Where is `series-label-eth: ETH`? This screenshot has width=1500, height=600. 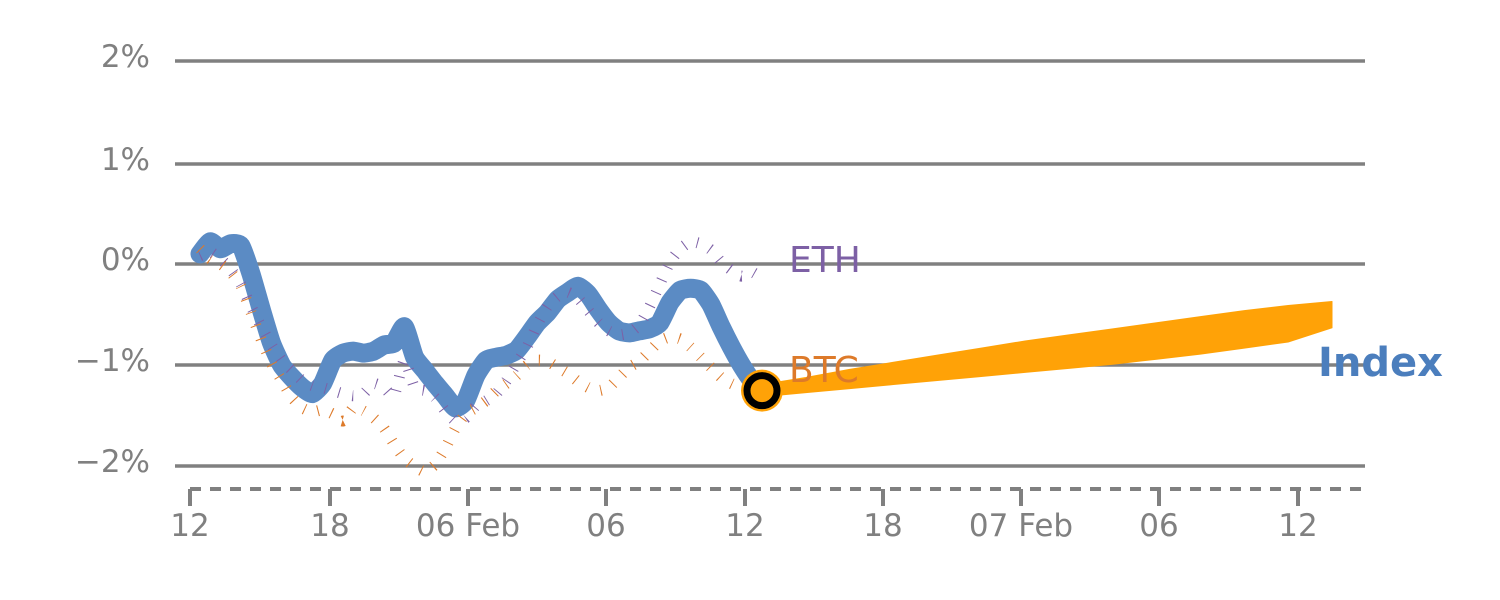
series-label-eth: ETH is located at coordinates (825, 260).